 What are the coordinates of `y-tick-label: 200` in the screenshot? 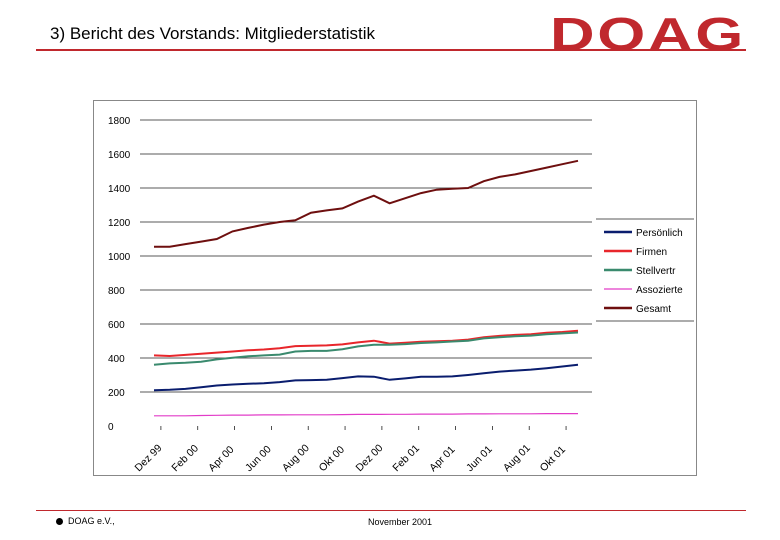 It's located at (116, 393).